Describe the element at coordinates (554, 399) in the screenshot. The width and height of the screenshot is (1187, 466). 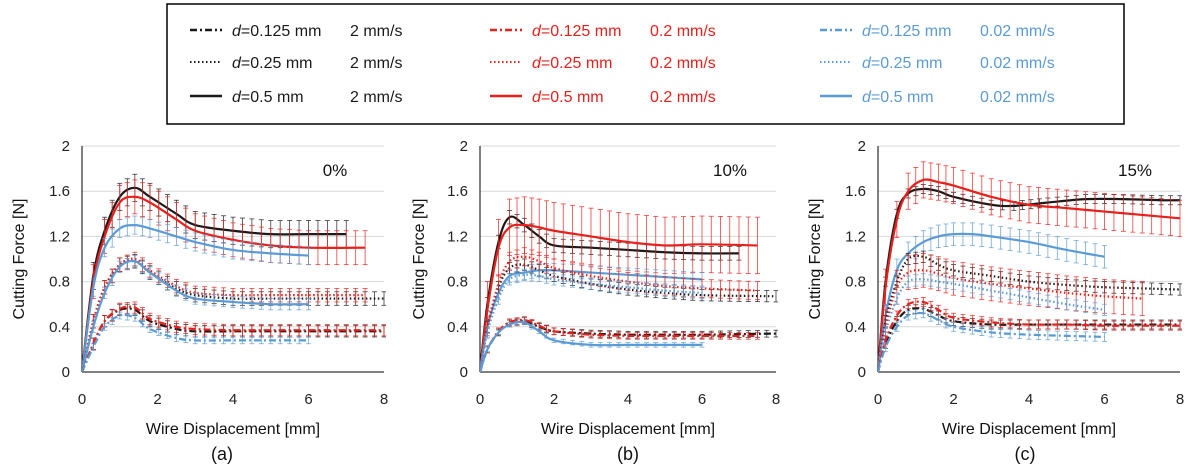
I see `x-tick-label: 2` at that location.